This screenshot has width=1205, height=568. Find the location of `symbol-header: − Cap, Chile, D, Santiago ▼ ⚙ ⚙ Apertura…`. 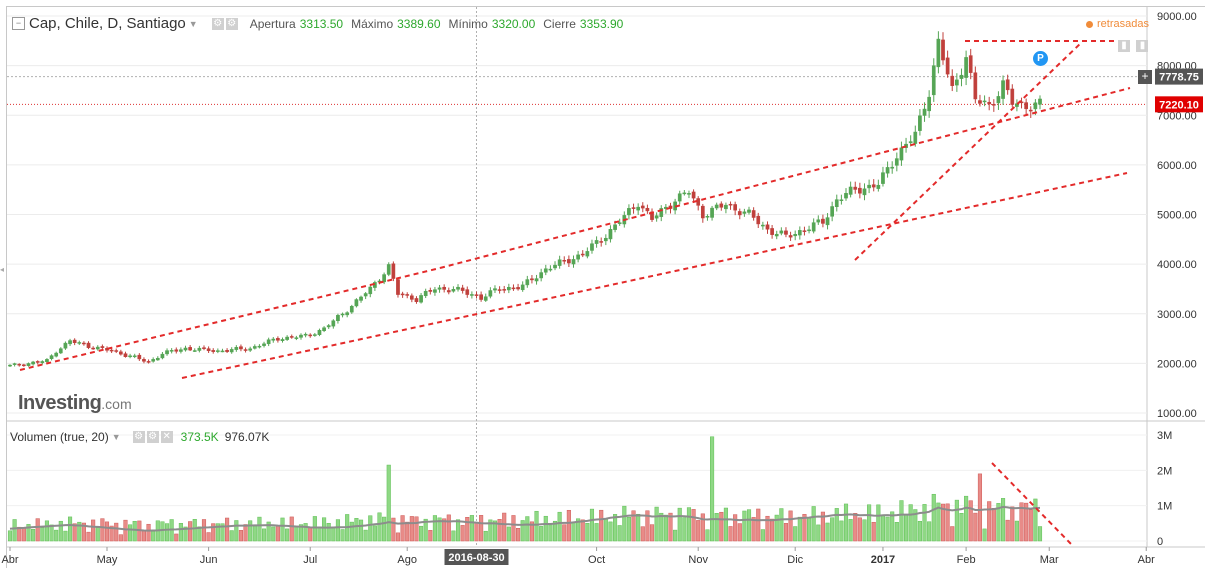

symbol-header: − Cap, Chile, D, Santiago ▼ ⚙ ⚙ Apertura… is located at coordinates (321, 23).